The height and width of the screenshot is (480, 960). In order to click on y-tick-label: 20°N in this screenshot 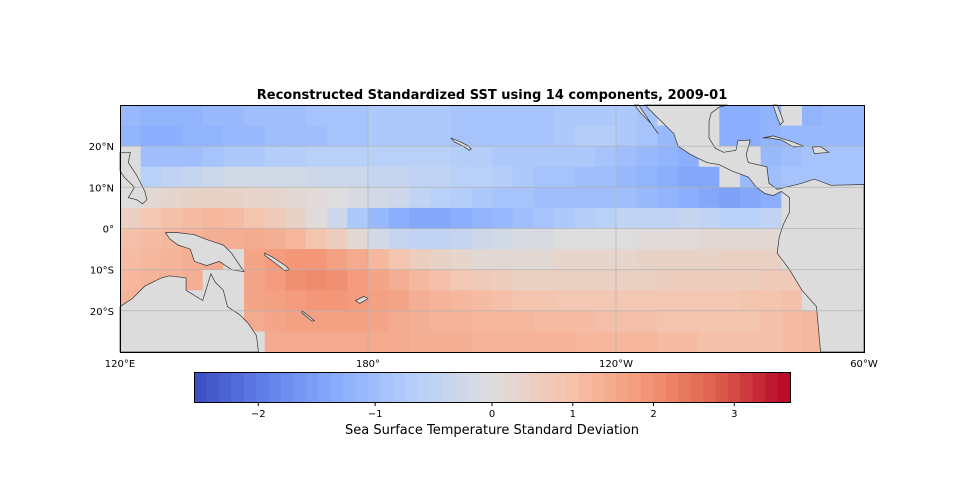, I will do `click(101, 147)`.